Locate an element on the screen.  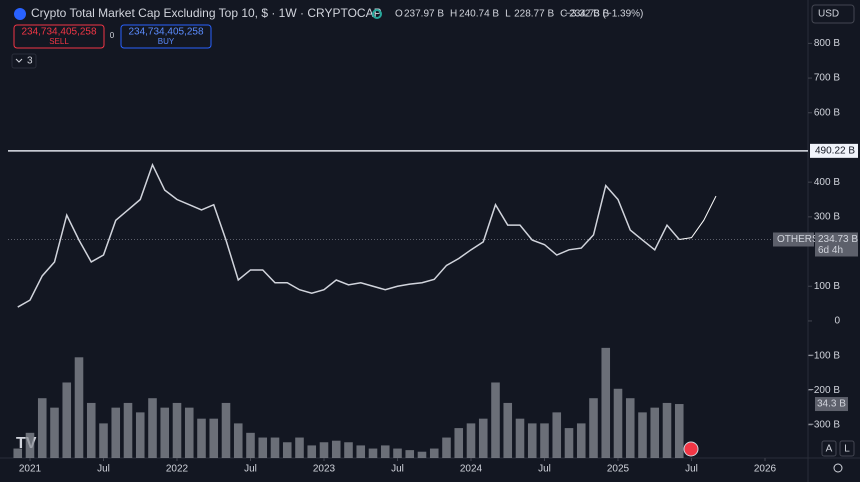
y-tick-label: 400 B is located at coordinates (827, 182).